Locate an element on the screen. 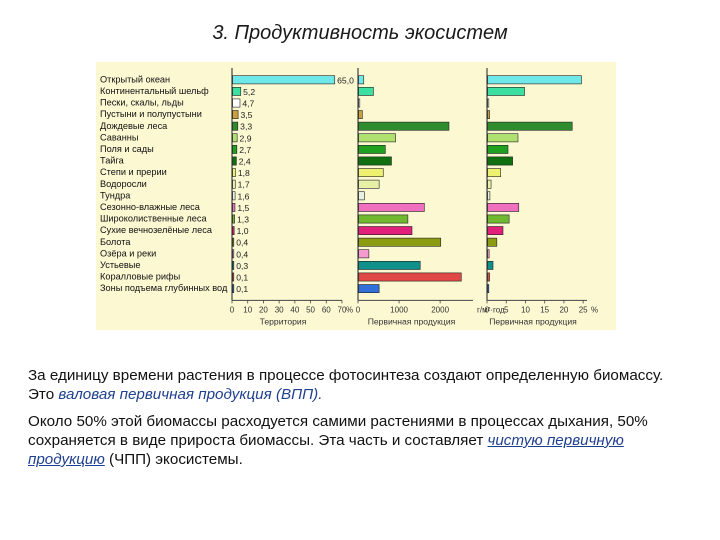  data-label: 2,7 is located at coordinates (245, 150).